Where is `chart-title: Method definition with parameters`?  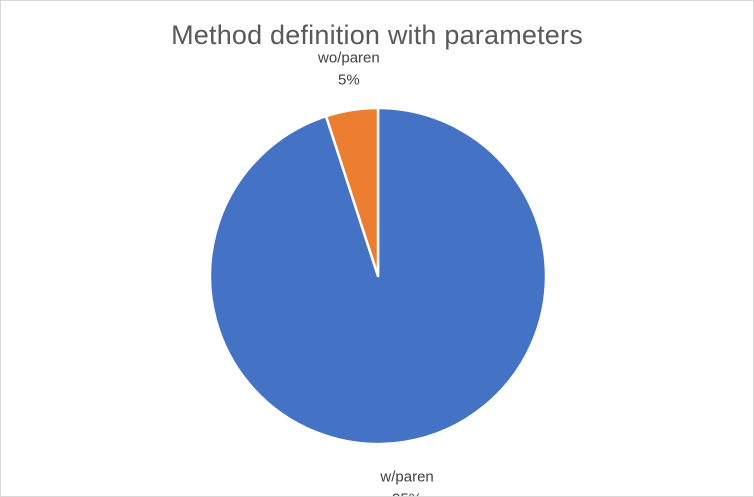 chart-title: Method definition with parameters is located at coordinates (377, 35).